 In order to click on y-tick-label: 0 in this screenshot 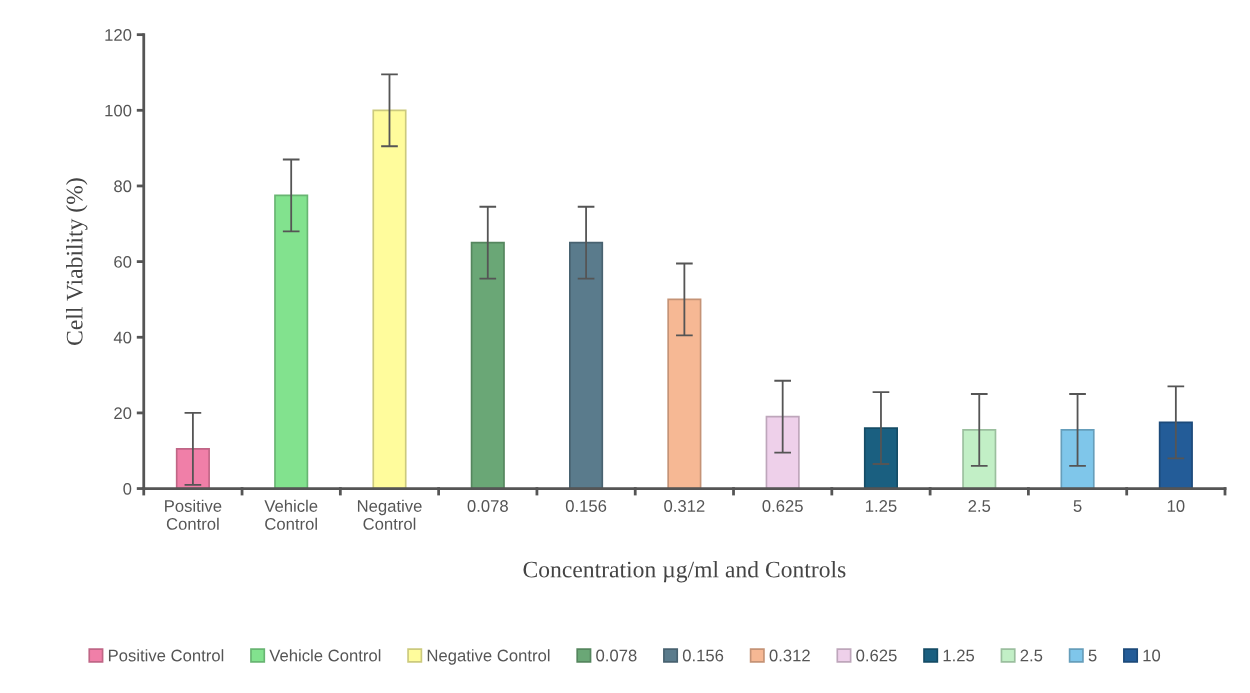, I will do `click(127, 488)`.